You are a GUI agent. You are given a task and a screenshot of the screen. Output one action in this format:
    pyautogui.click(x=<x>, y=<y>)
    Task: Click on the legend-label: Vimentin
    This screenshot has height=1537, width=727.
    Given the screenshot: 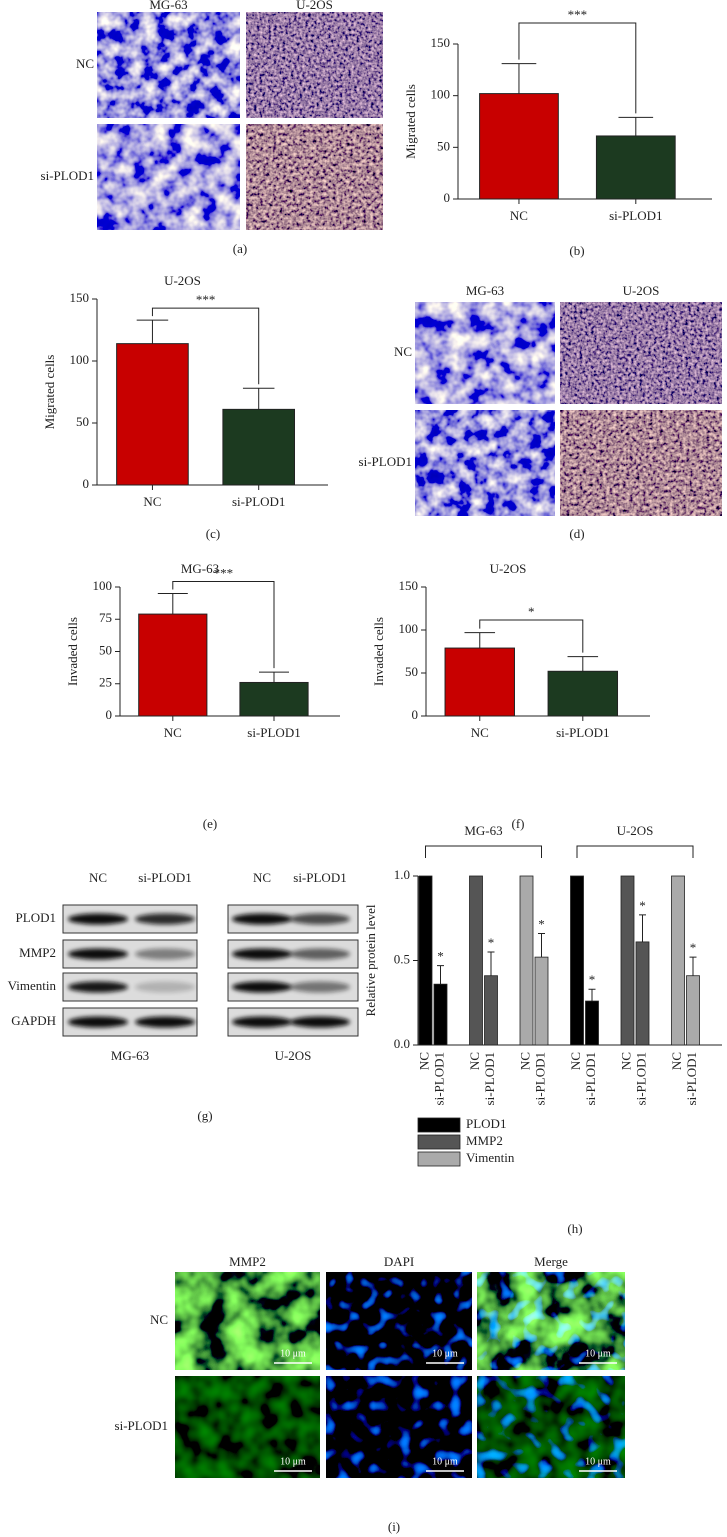 What is the action you would take?
    pyautogui.click(x=490, y=1157)
    